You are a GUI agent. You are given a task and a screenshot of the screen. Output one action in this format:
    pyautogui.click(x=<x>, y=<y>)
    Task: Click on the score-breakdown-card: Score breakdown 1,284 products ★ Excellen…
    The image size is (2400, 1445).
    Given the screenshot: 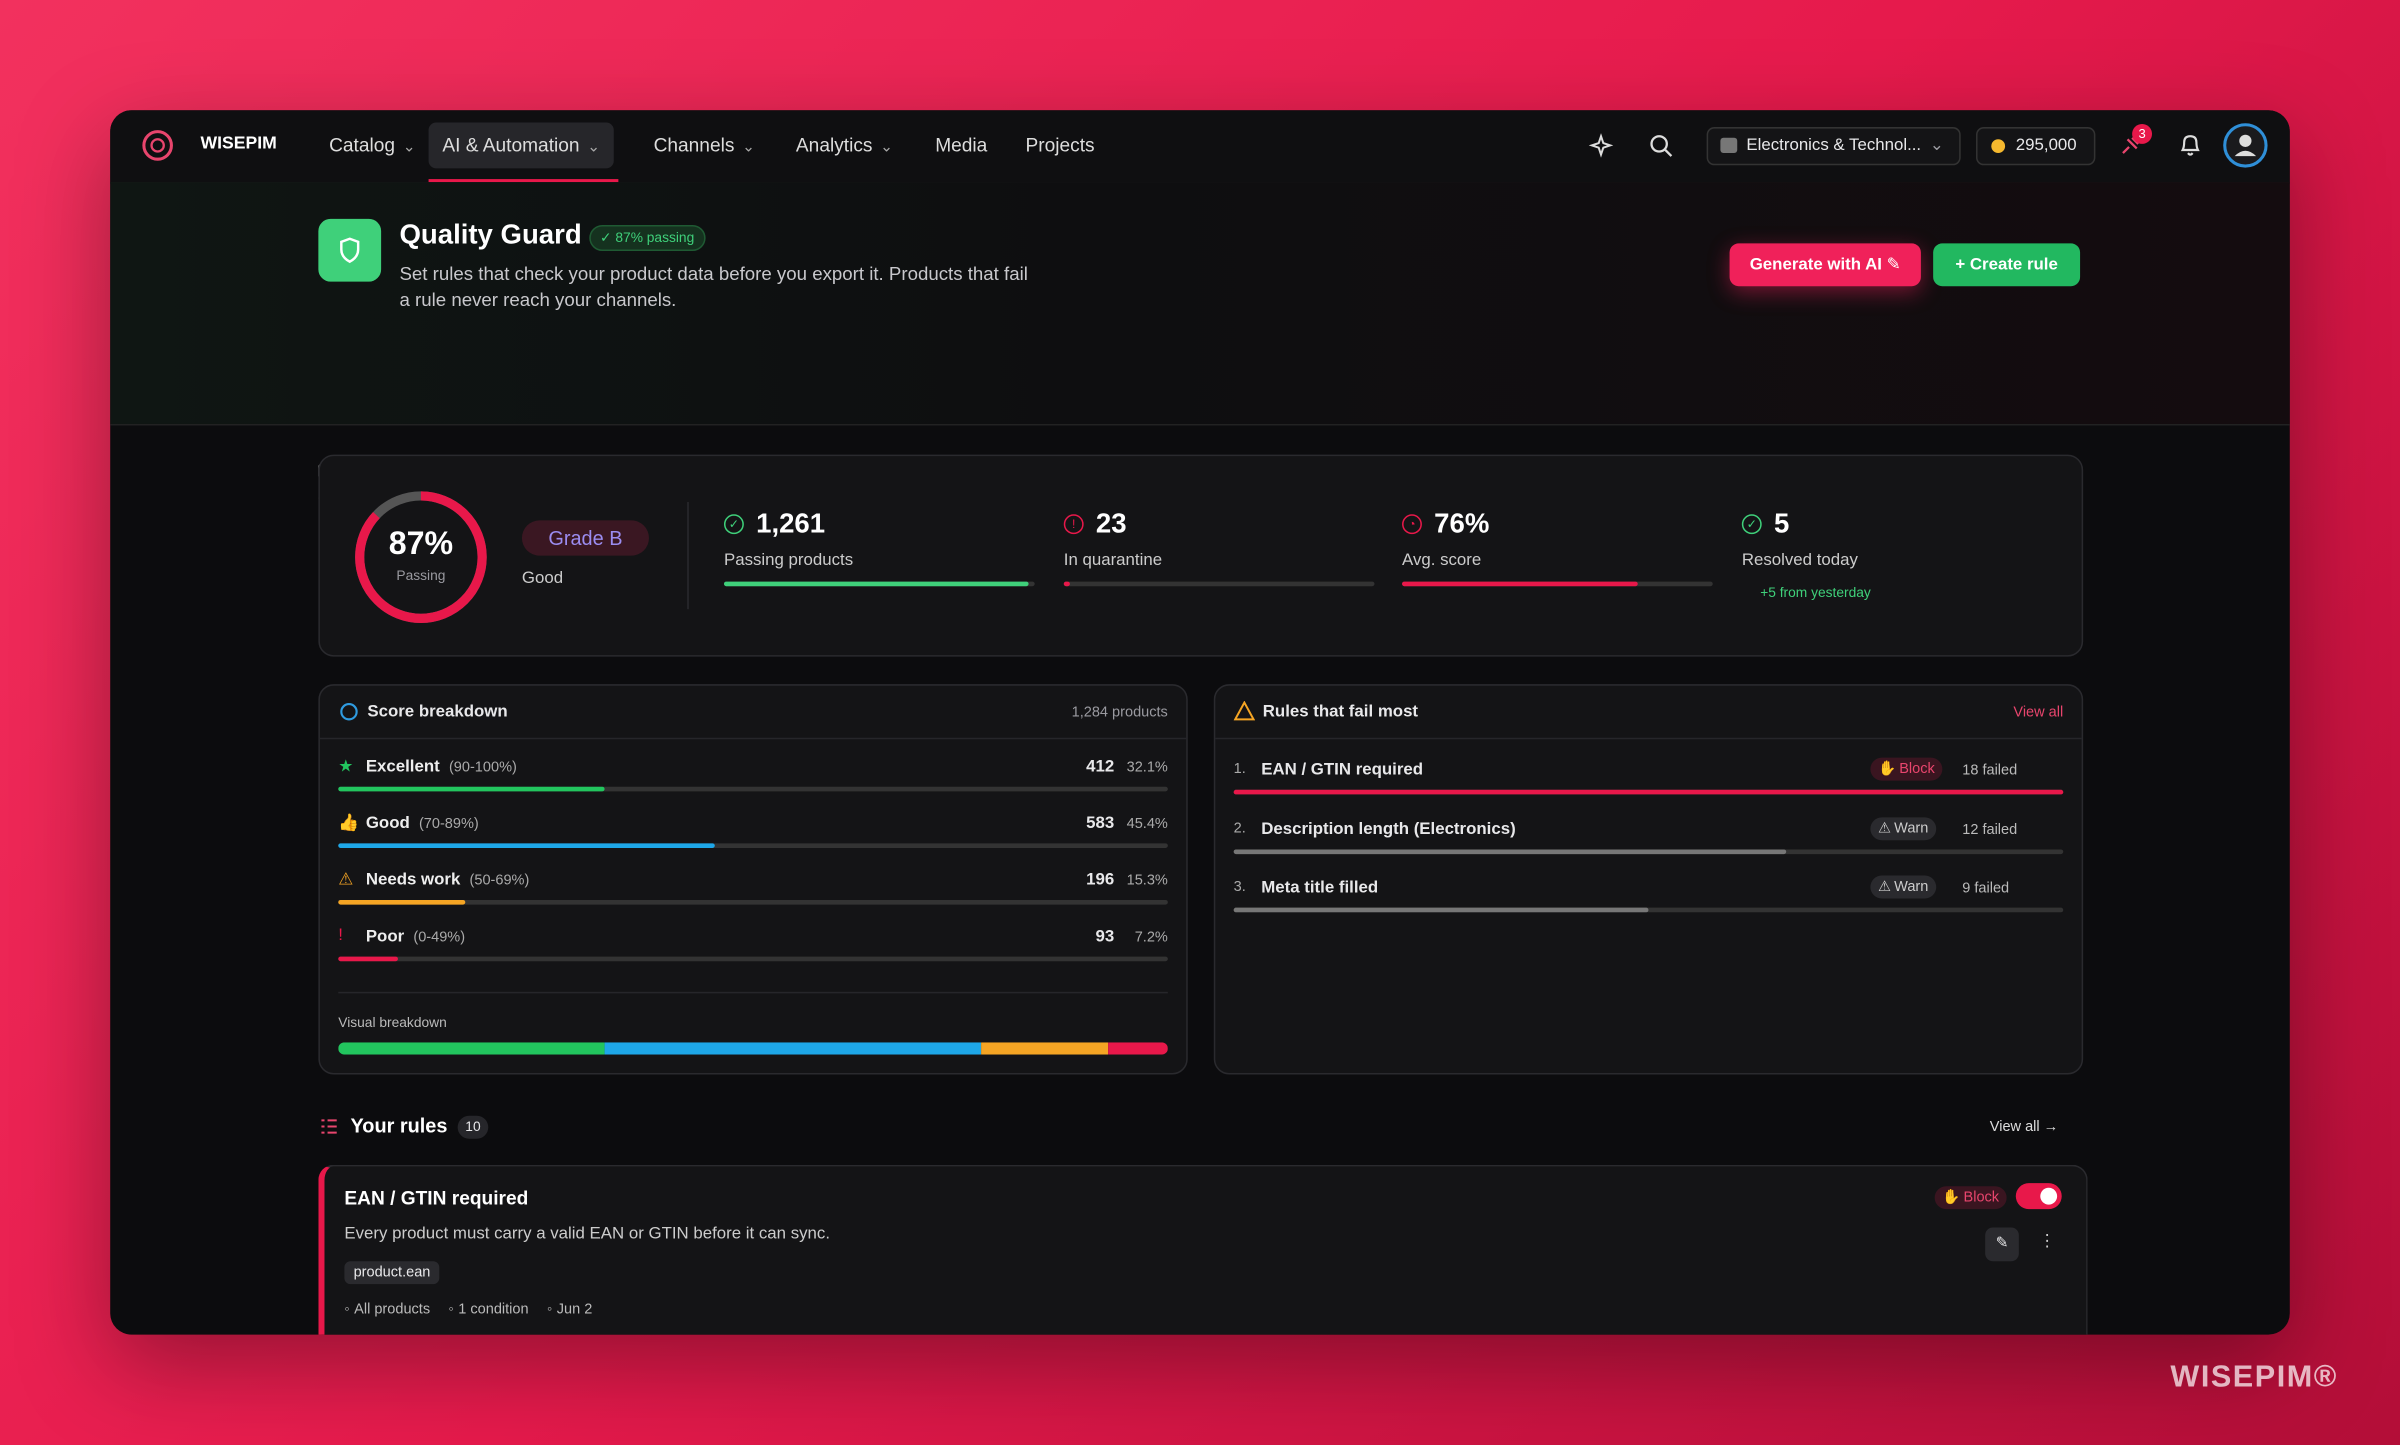 What is the action you would take?
    pyautogui.click(x=753, y=879)
    